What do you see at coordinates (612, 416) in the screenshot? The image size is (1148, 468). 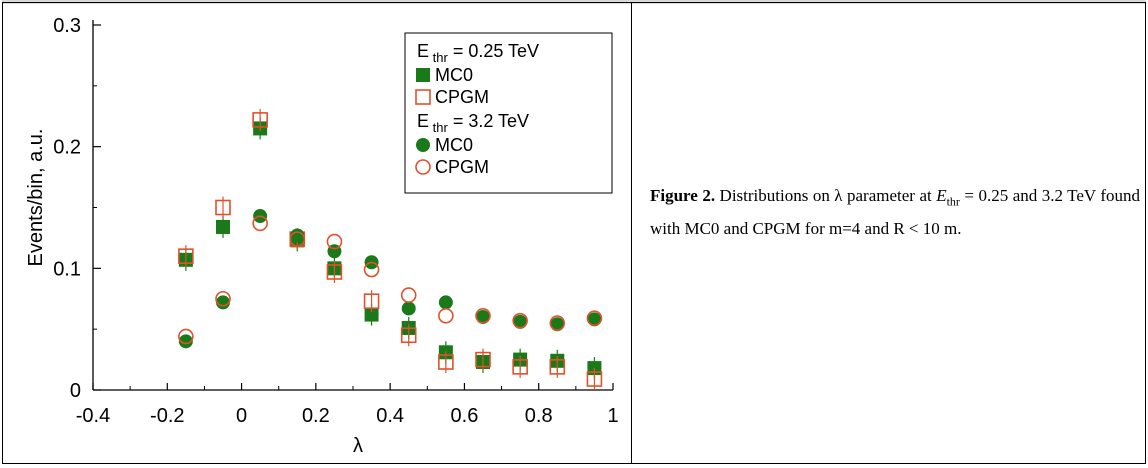 I see `x-tick-label: 1` at bounding box center [612, 416].